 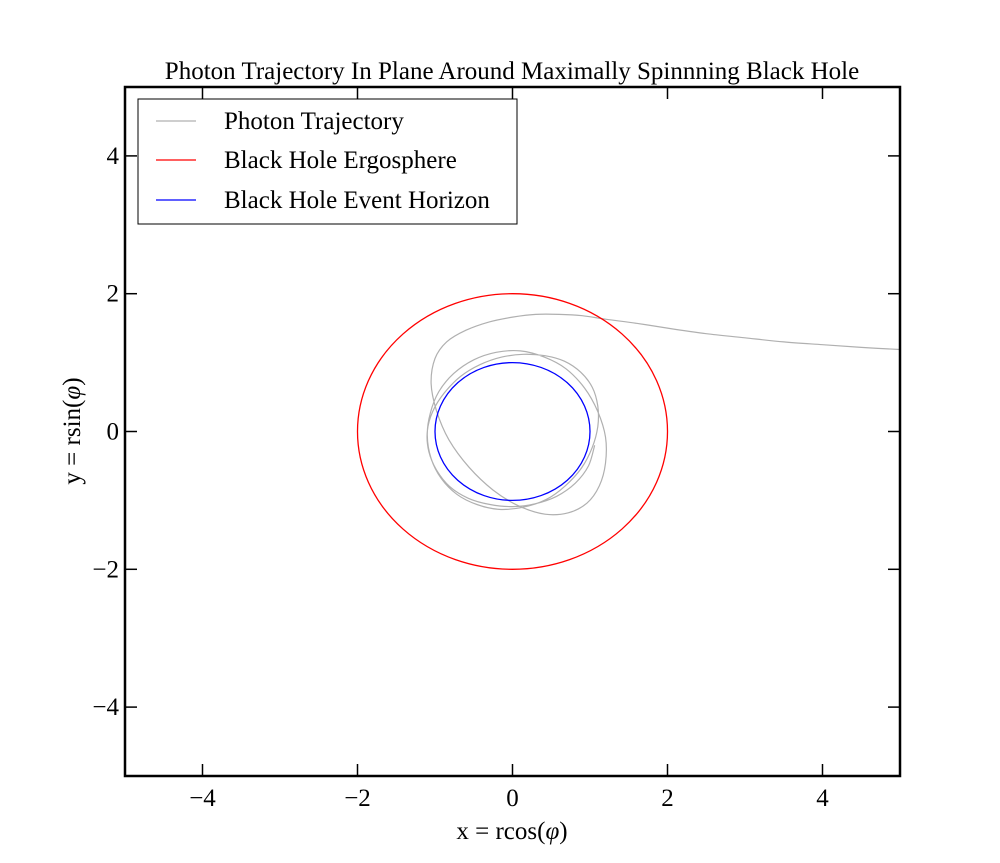 I want to click on event-horizon-circle, so click(x=512, y=431).